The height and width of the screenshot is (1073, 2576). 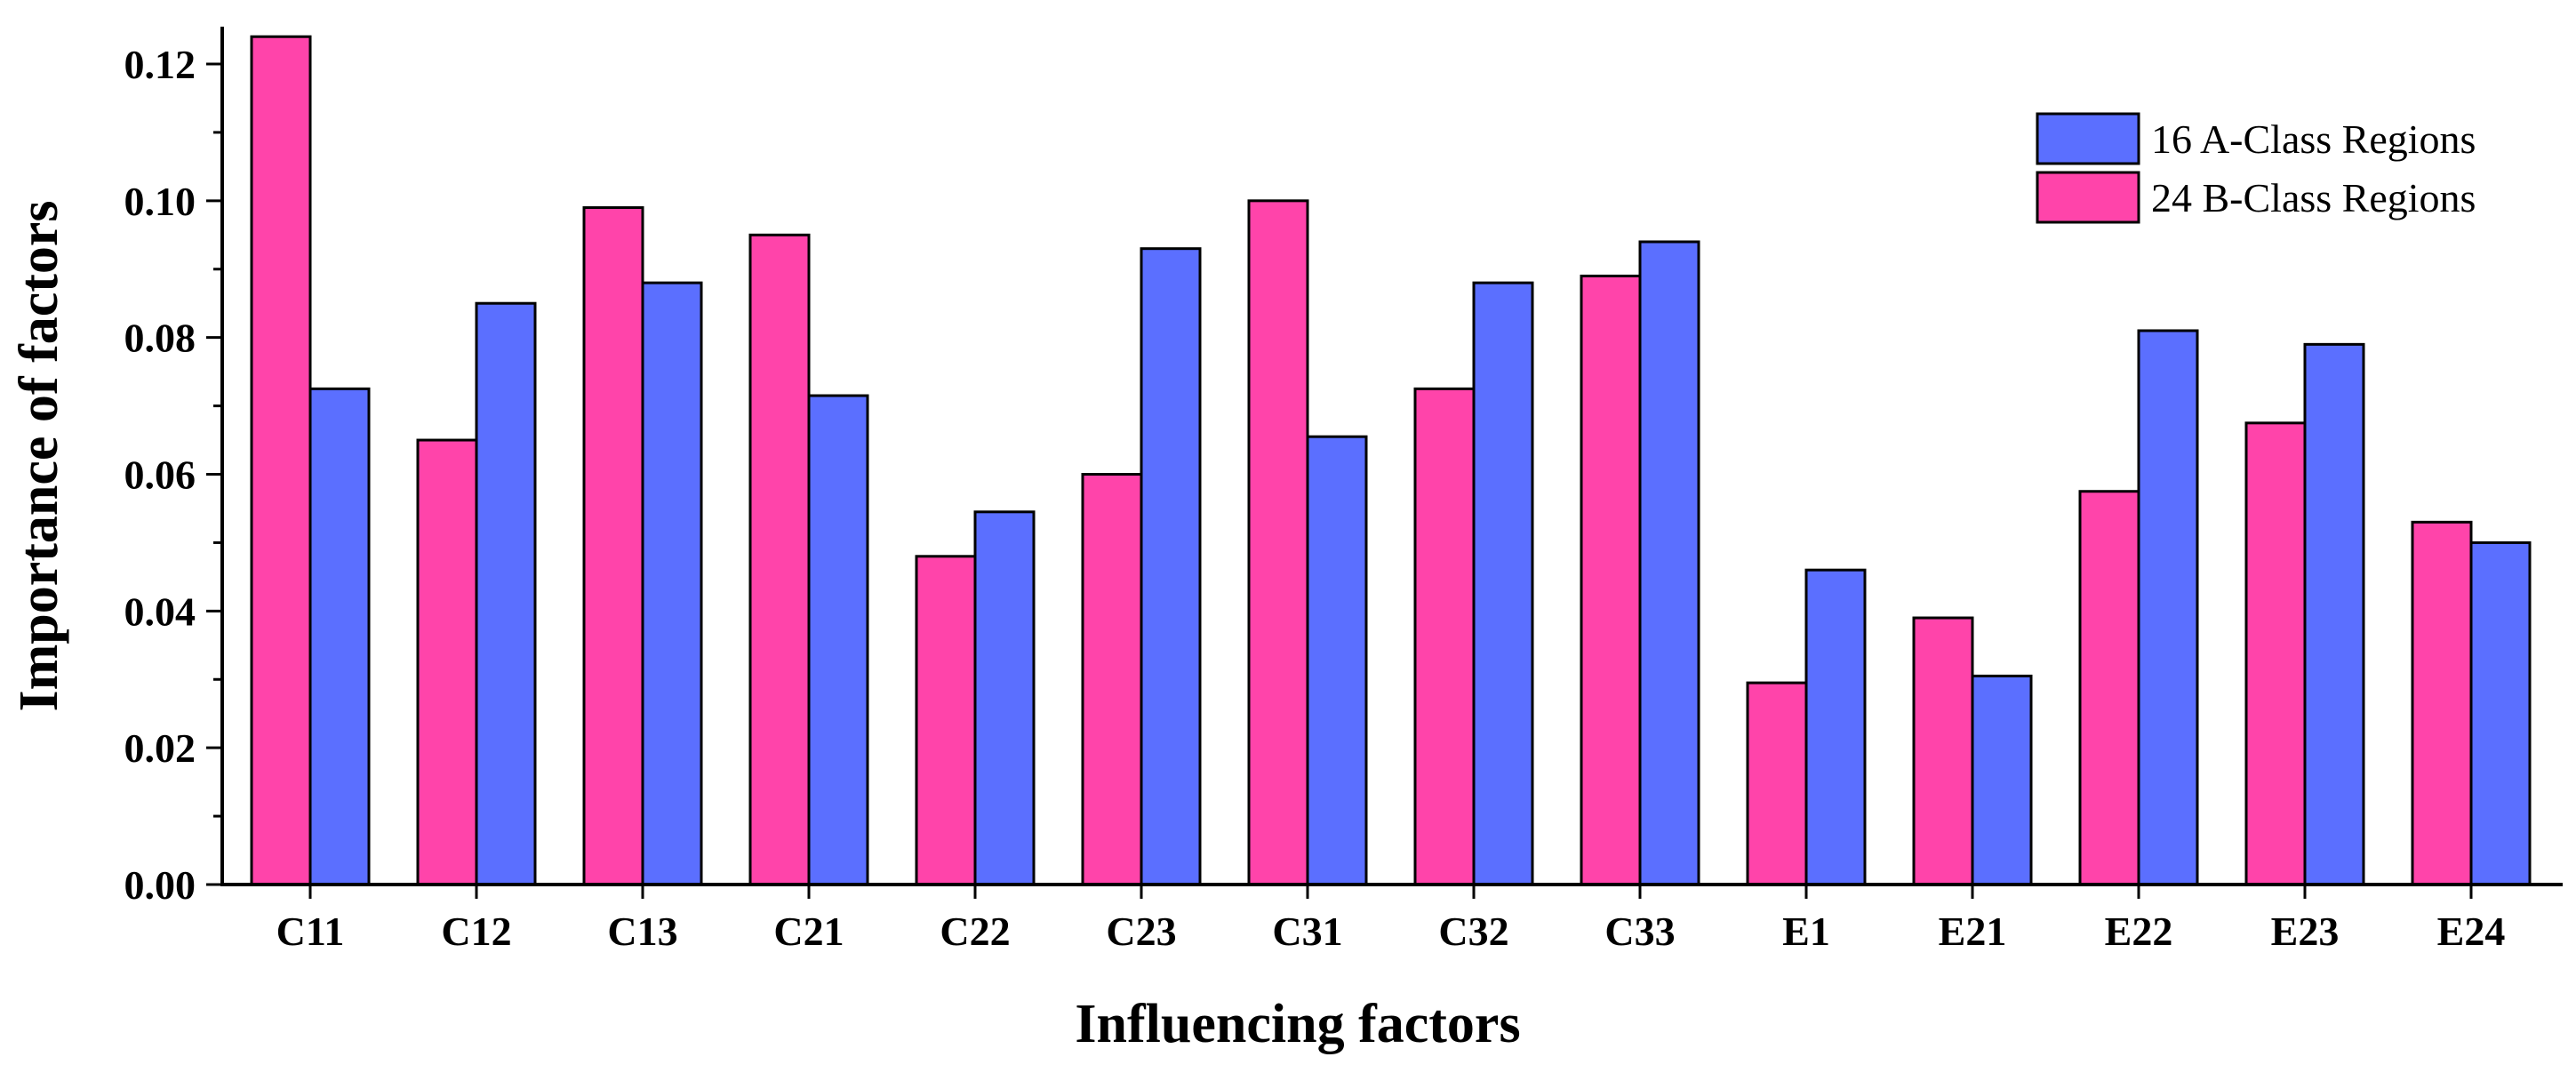 What do you see at coordinates (1444, 636) in the screenshot?
I see `bar-c32-b-class` at bounding box center [1444, 636].